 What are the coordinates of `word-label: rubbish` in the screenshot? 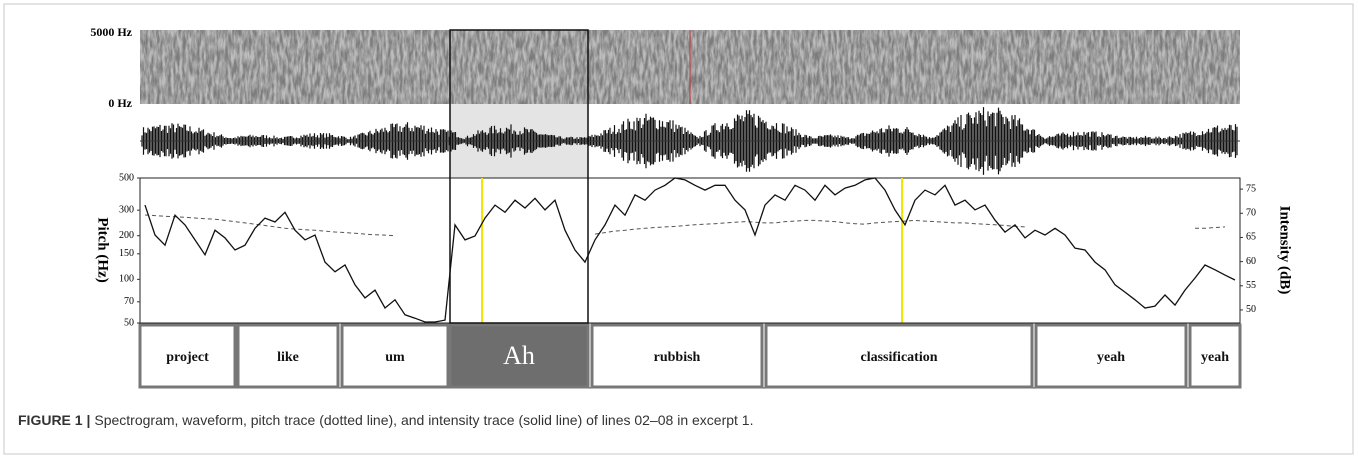 It's located at (677, 357).